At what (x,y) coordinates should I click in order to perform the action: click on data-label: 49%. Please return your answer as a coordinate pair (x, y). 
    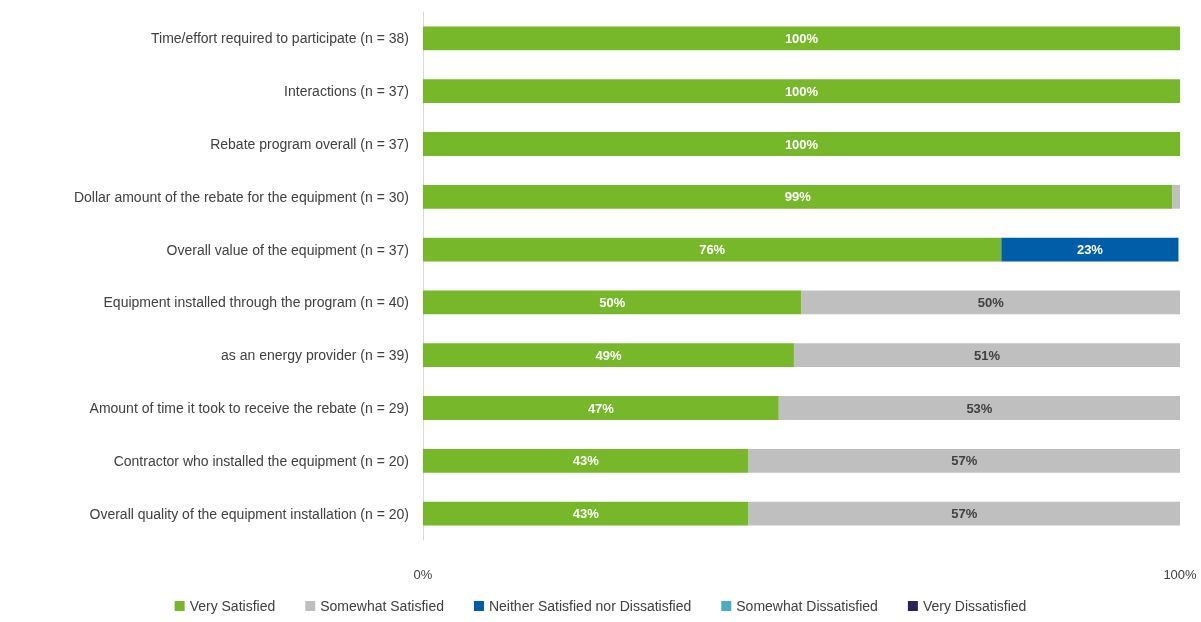
    Looking at the image, I should click on (608, 355).